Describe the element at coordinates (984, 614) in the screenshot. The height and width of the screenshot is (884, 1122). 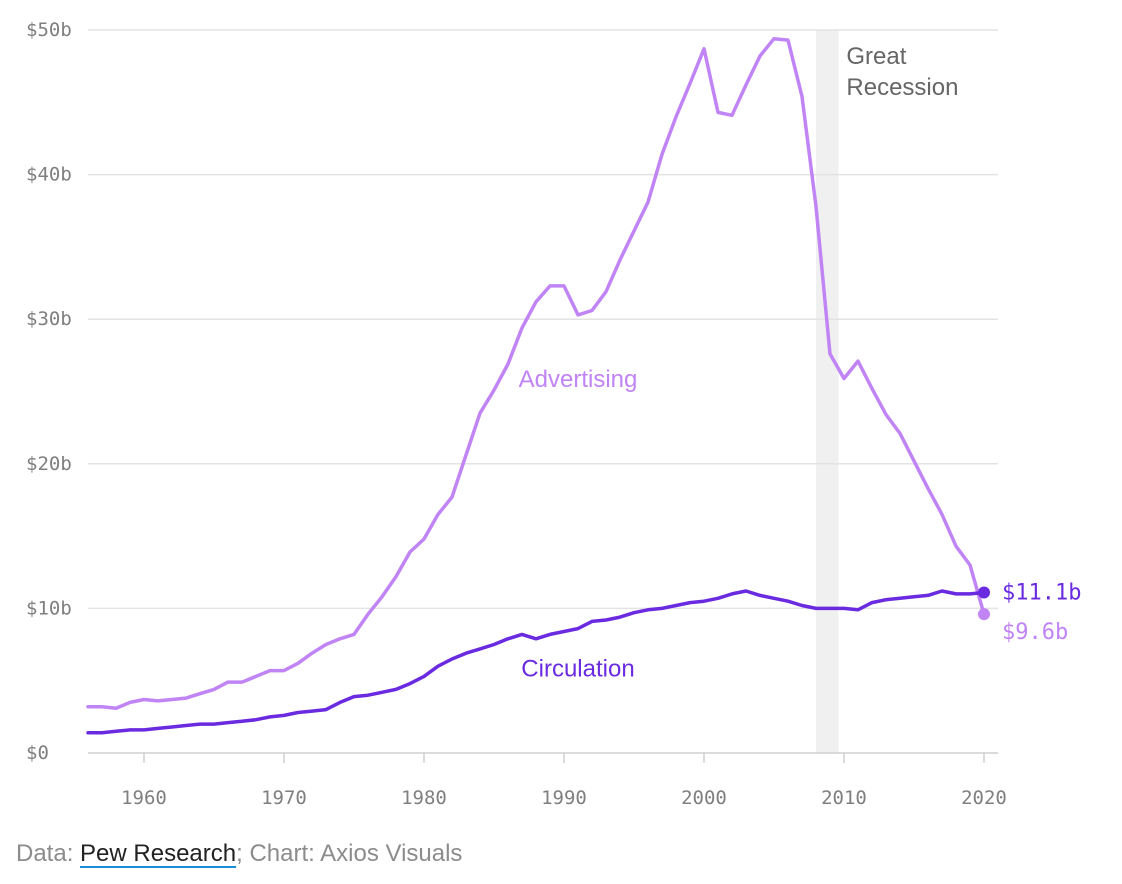
I see `end-point-advertising` at that location.